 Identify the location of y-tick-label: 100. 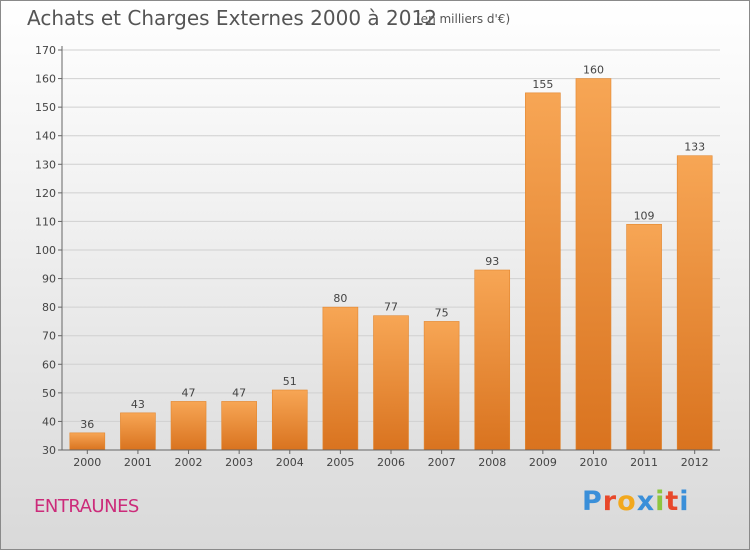
(45, 250).